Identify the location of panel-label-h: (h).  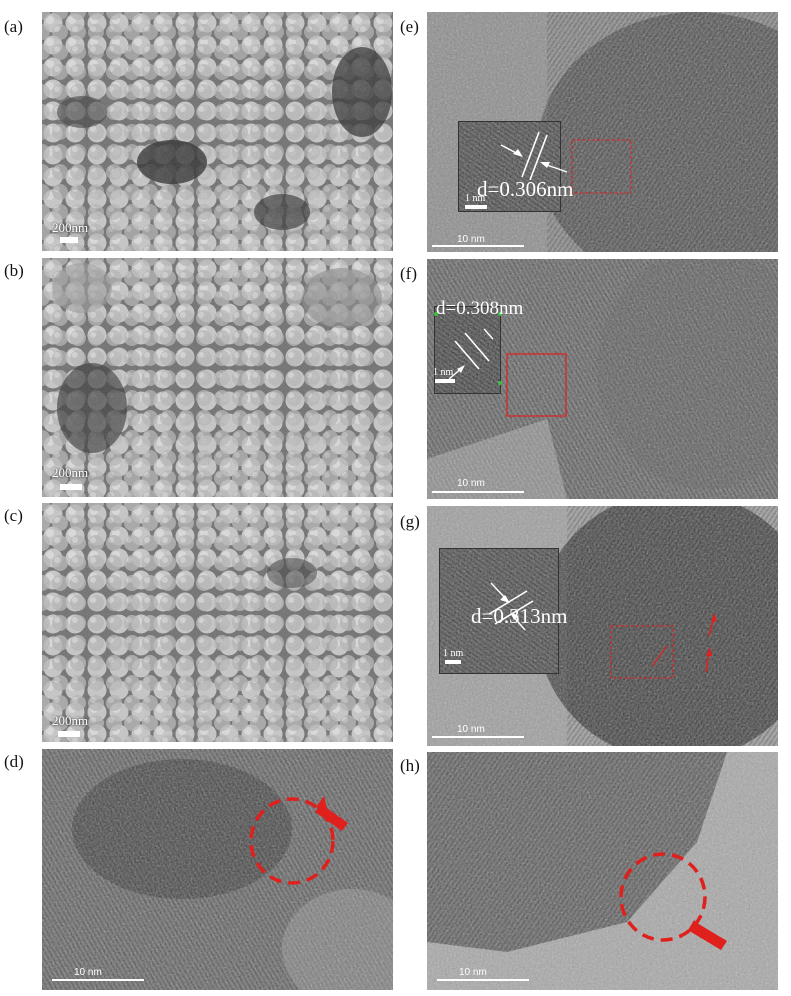
(410, 765).